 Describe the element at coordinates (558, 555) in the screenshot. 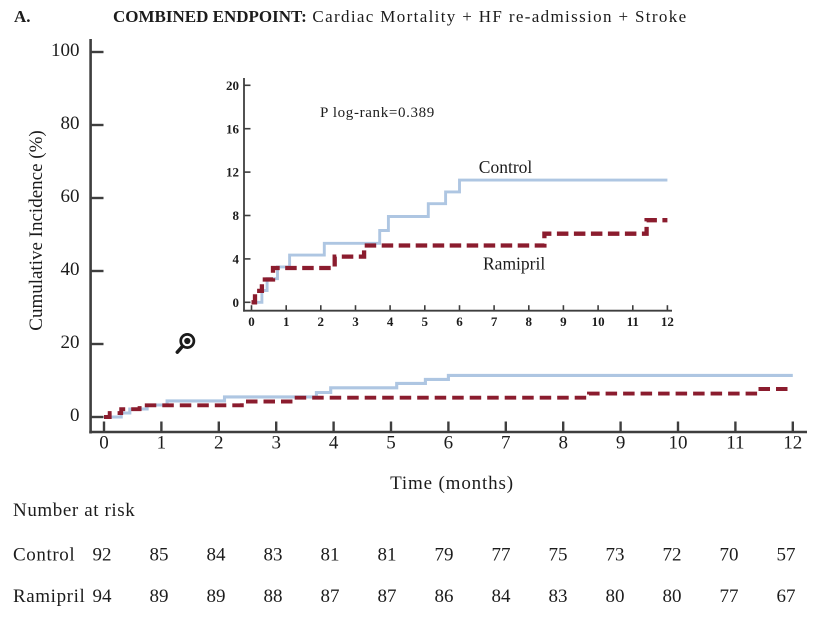

I see `svg-text: 75` at that location.